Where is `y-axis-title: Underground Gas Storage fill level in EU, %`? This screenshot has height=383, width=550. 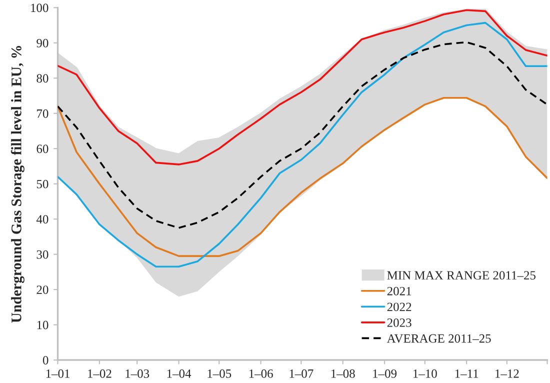
y-axis-title: Underground Gas Storage fill level in EU, % is located at coordinates (17, 184).